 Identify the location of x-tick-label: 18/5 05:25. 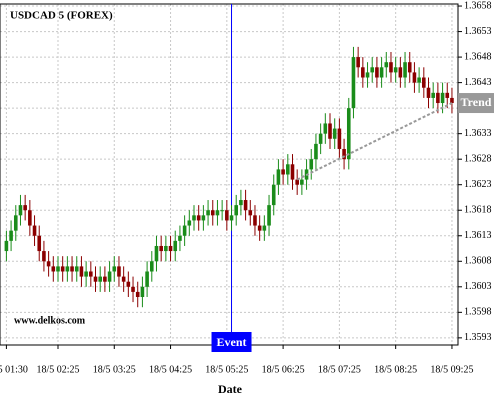
(226, 369).